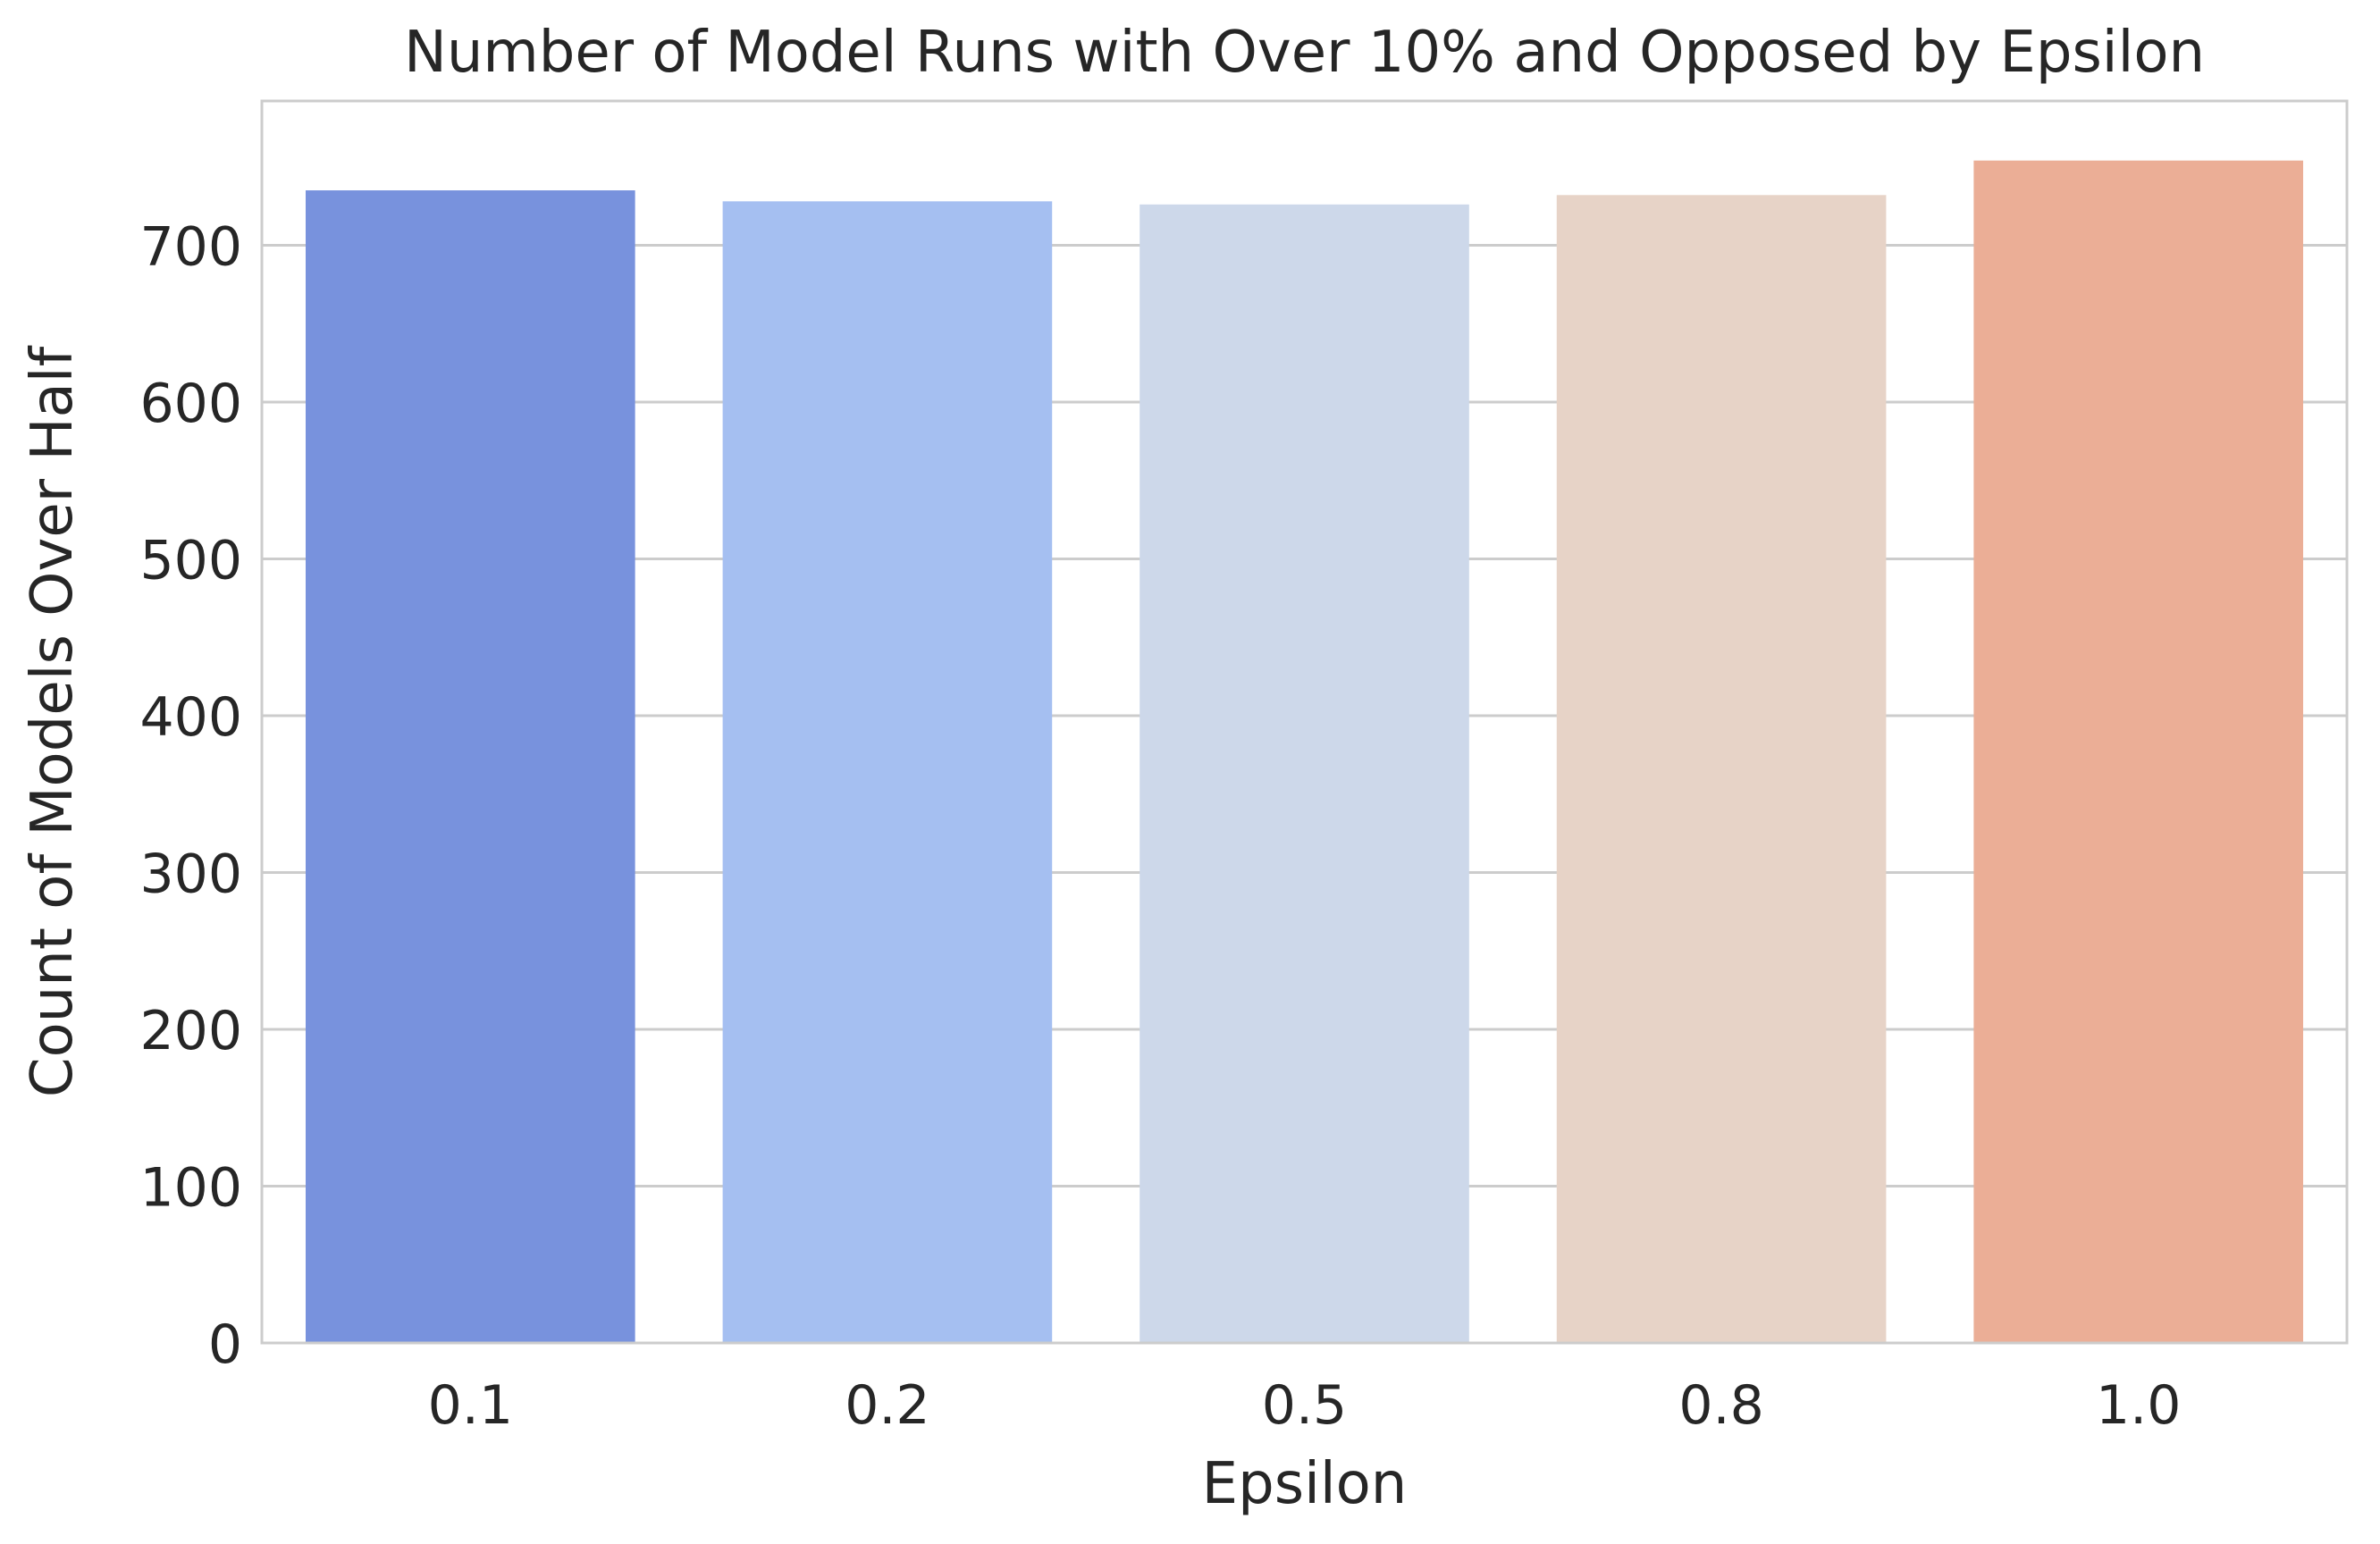  I want to click on x-tick-label: 1.0, so click(2138, 1405).